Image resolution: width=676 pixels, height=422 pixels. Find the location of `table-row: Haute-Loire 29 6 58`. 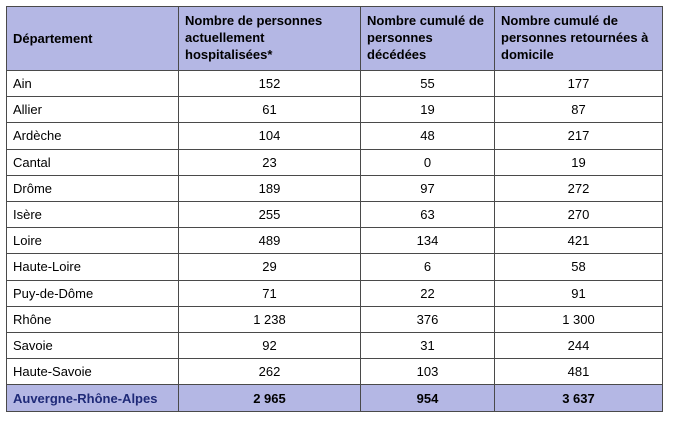

table-row: Haute-Loire 29 6 58 is located at coordinates (334, 267).